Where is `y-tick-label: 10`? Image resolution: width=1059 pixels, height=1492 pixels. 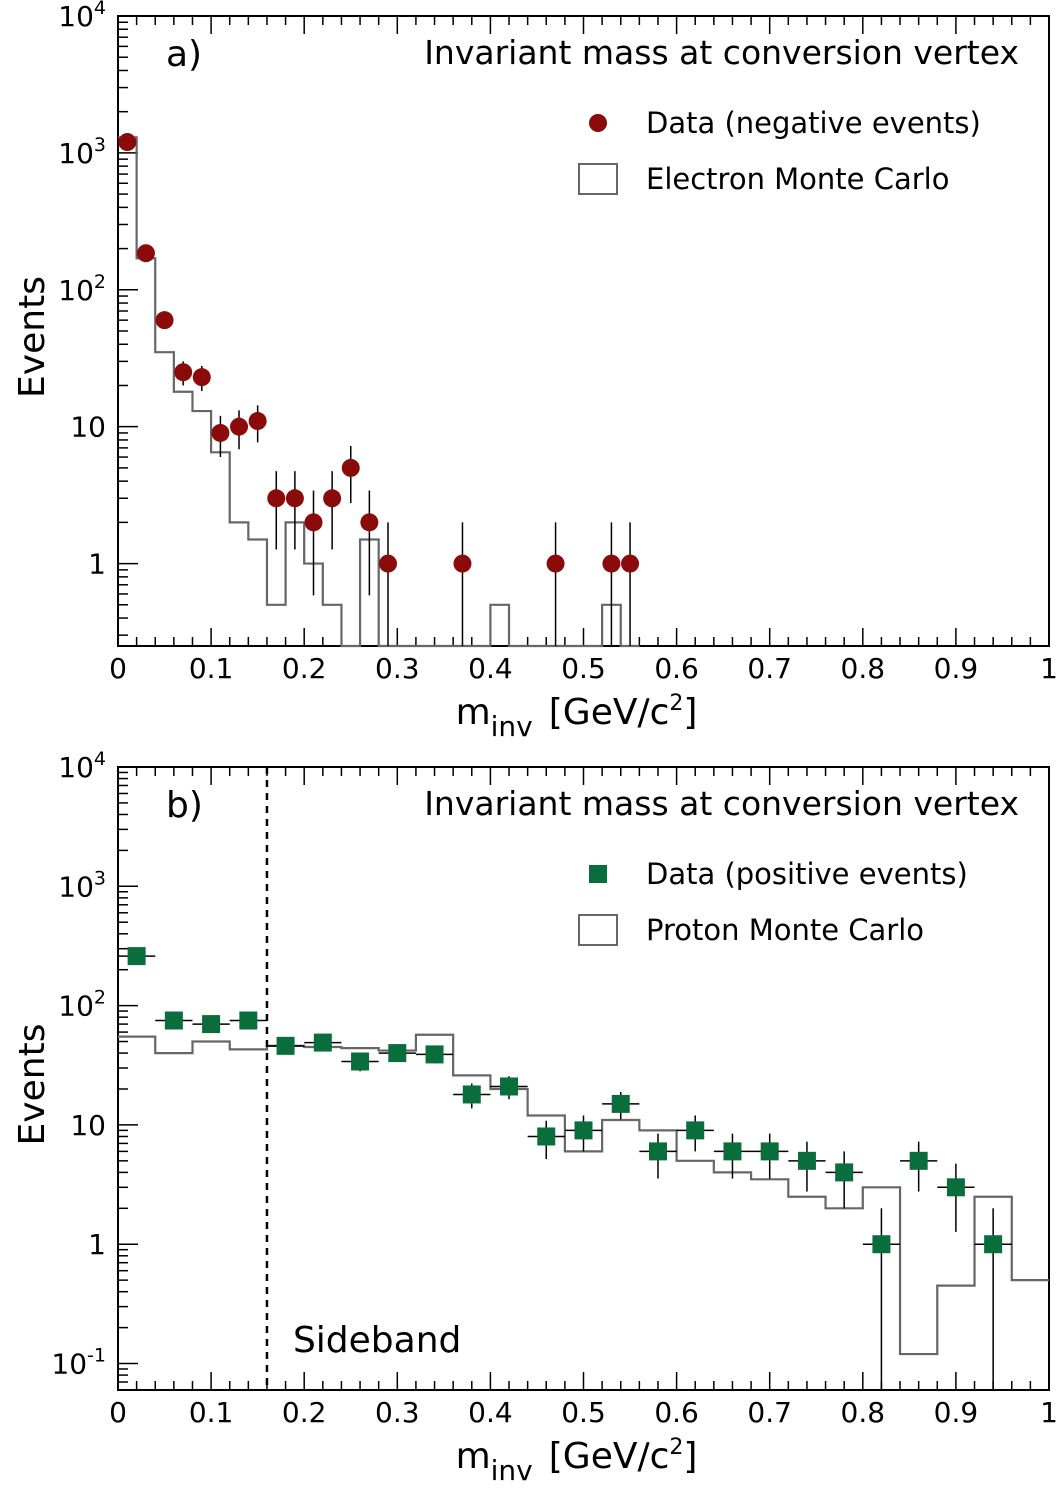
y-tick-label: 10 is located at coordinates (88, 1125).